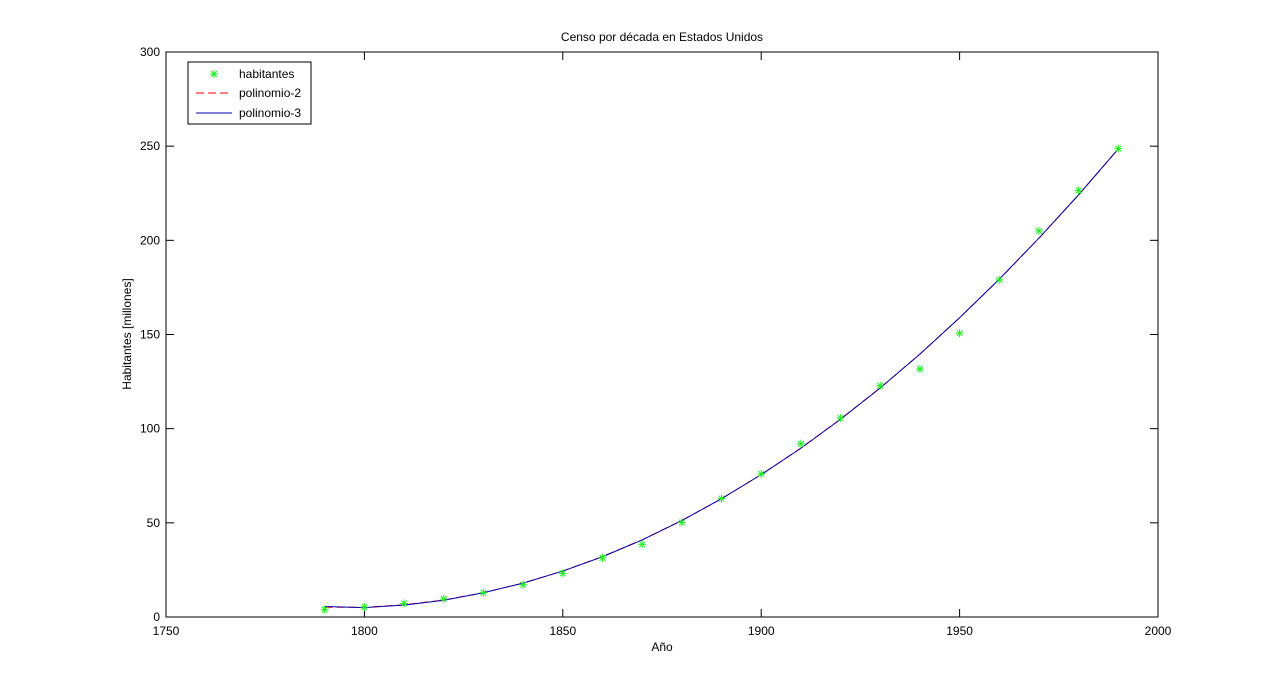 The image size is (1280, 694). What do you see at coordinates (154, 523) in the screenshot?
I see `y-tick-label: 50` at bounding box center [154, 523].